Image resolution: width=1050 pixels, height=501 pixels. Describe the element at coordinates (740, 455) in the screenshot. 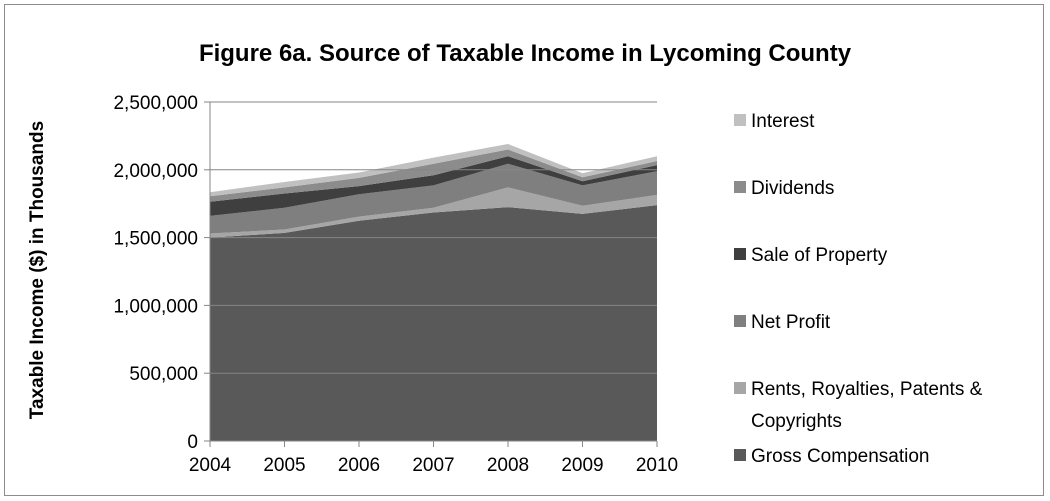

I see `legend-swatch-gross-compensation` at that location.